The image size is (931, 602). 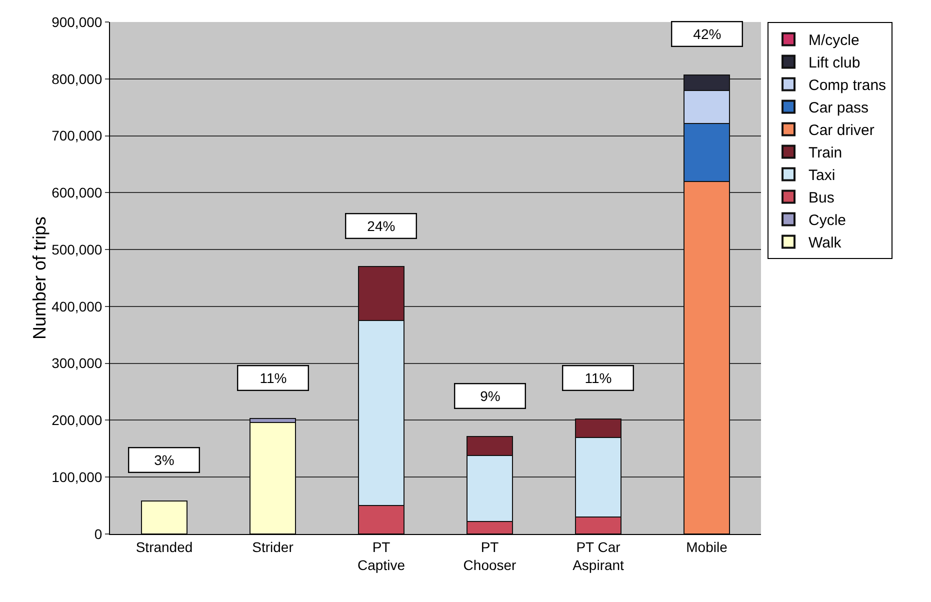 What do you see at coordinates (834, 41) in the screenshot?
I see `legend-label: M/cycle` at bounding box center [834, 41].